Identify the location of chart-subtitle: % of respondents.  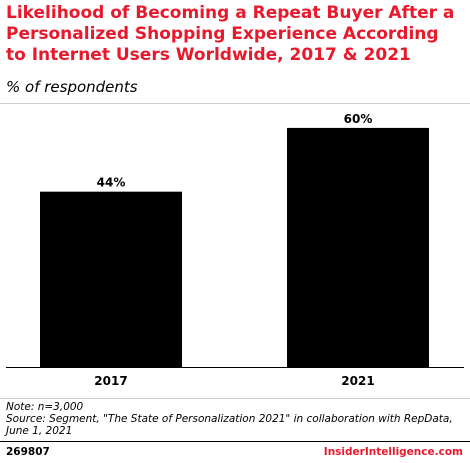
(72, 87).